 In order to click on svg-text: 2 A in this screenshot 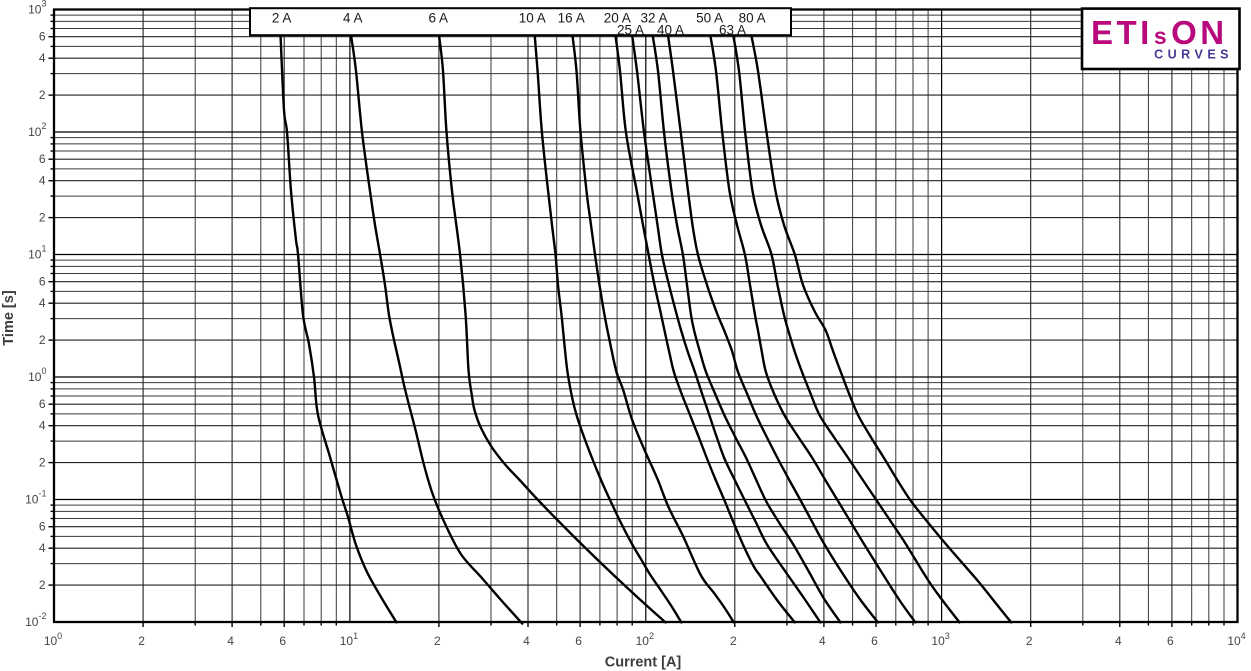, I will do `click(282, 18)`.